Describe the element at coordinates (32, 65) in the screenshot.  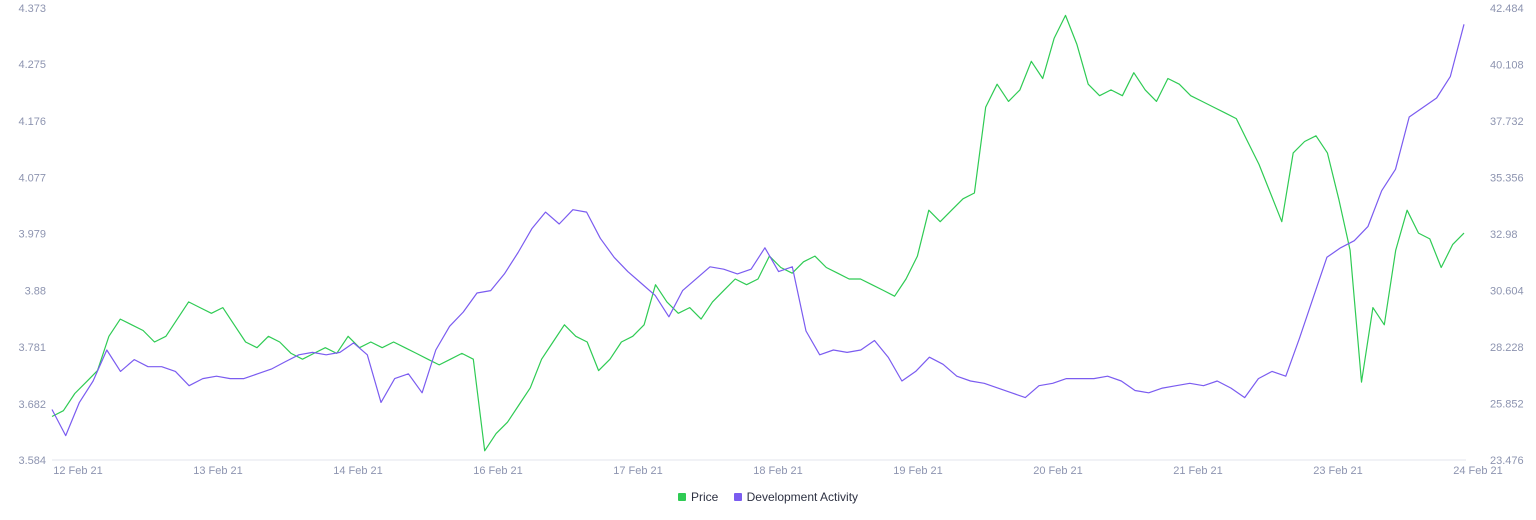
I see `y-left-tick-label: 4.275` at that location.